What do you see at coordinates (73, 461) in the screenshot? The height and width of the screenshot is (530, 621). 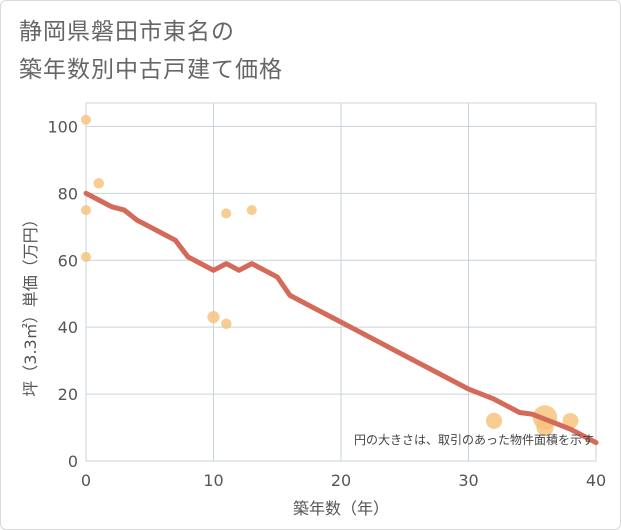 I see `y-tick-label: 0` at bounding box center [73, 461].